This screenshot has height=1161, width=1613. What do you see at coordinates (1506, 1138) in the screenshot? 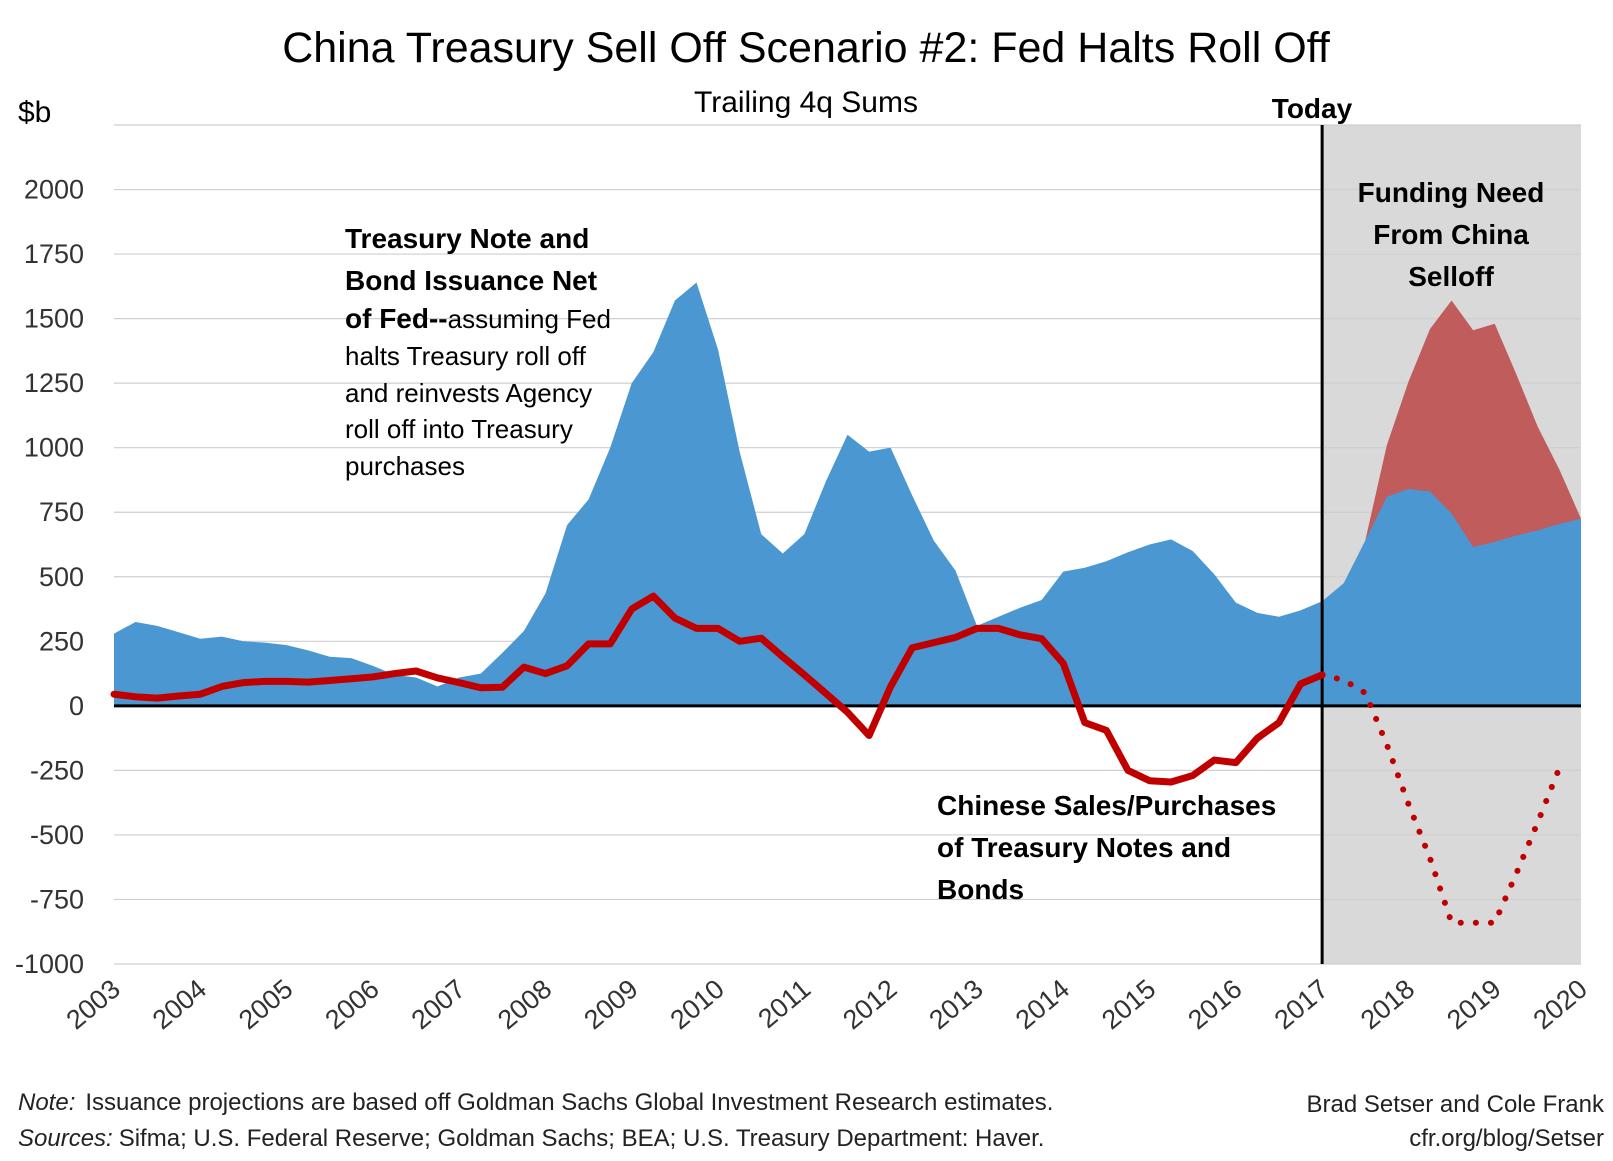
I see `footer-url: cfr.org/blog/Setser` at bounding box center [1506, 1138].